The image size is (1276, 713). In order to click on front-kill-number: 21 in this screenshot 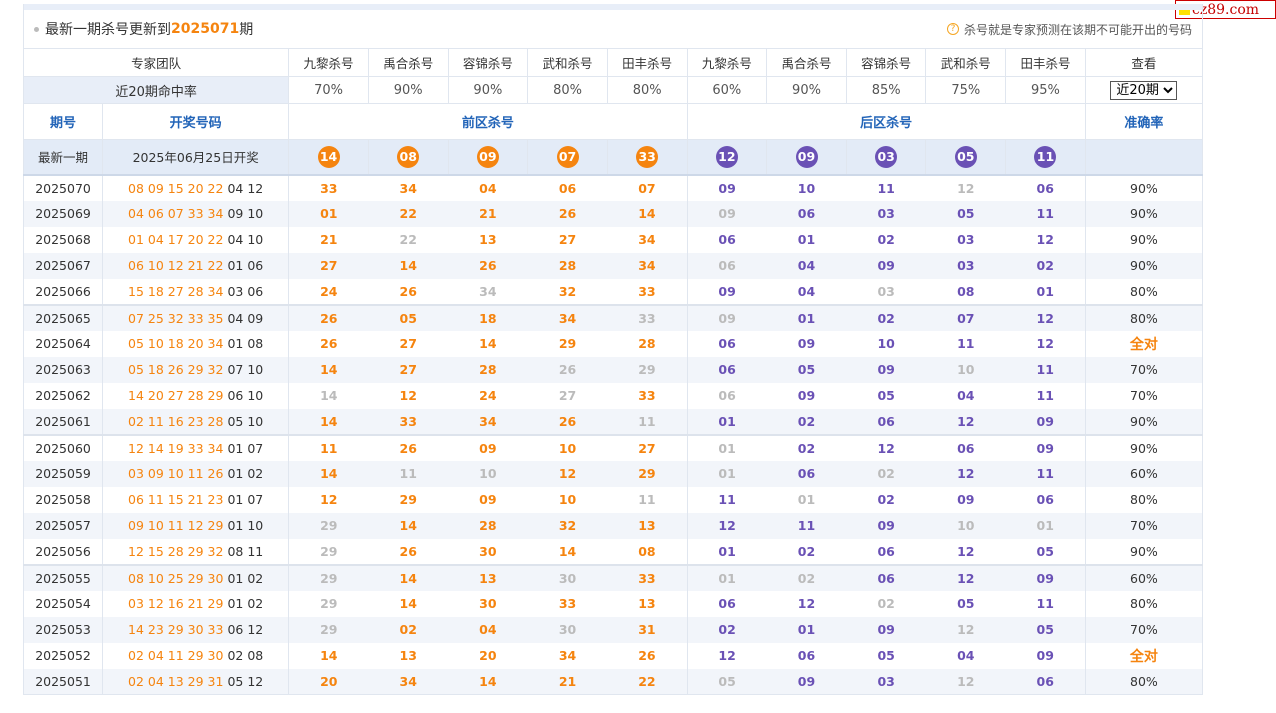, I will do `click(567, 681)`.